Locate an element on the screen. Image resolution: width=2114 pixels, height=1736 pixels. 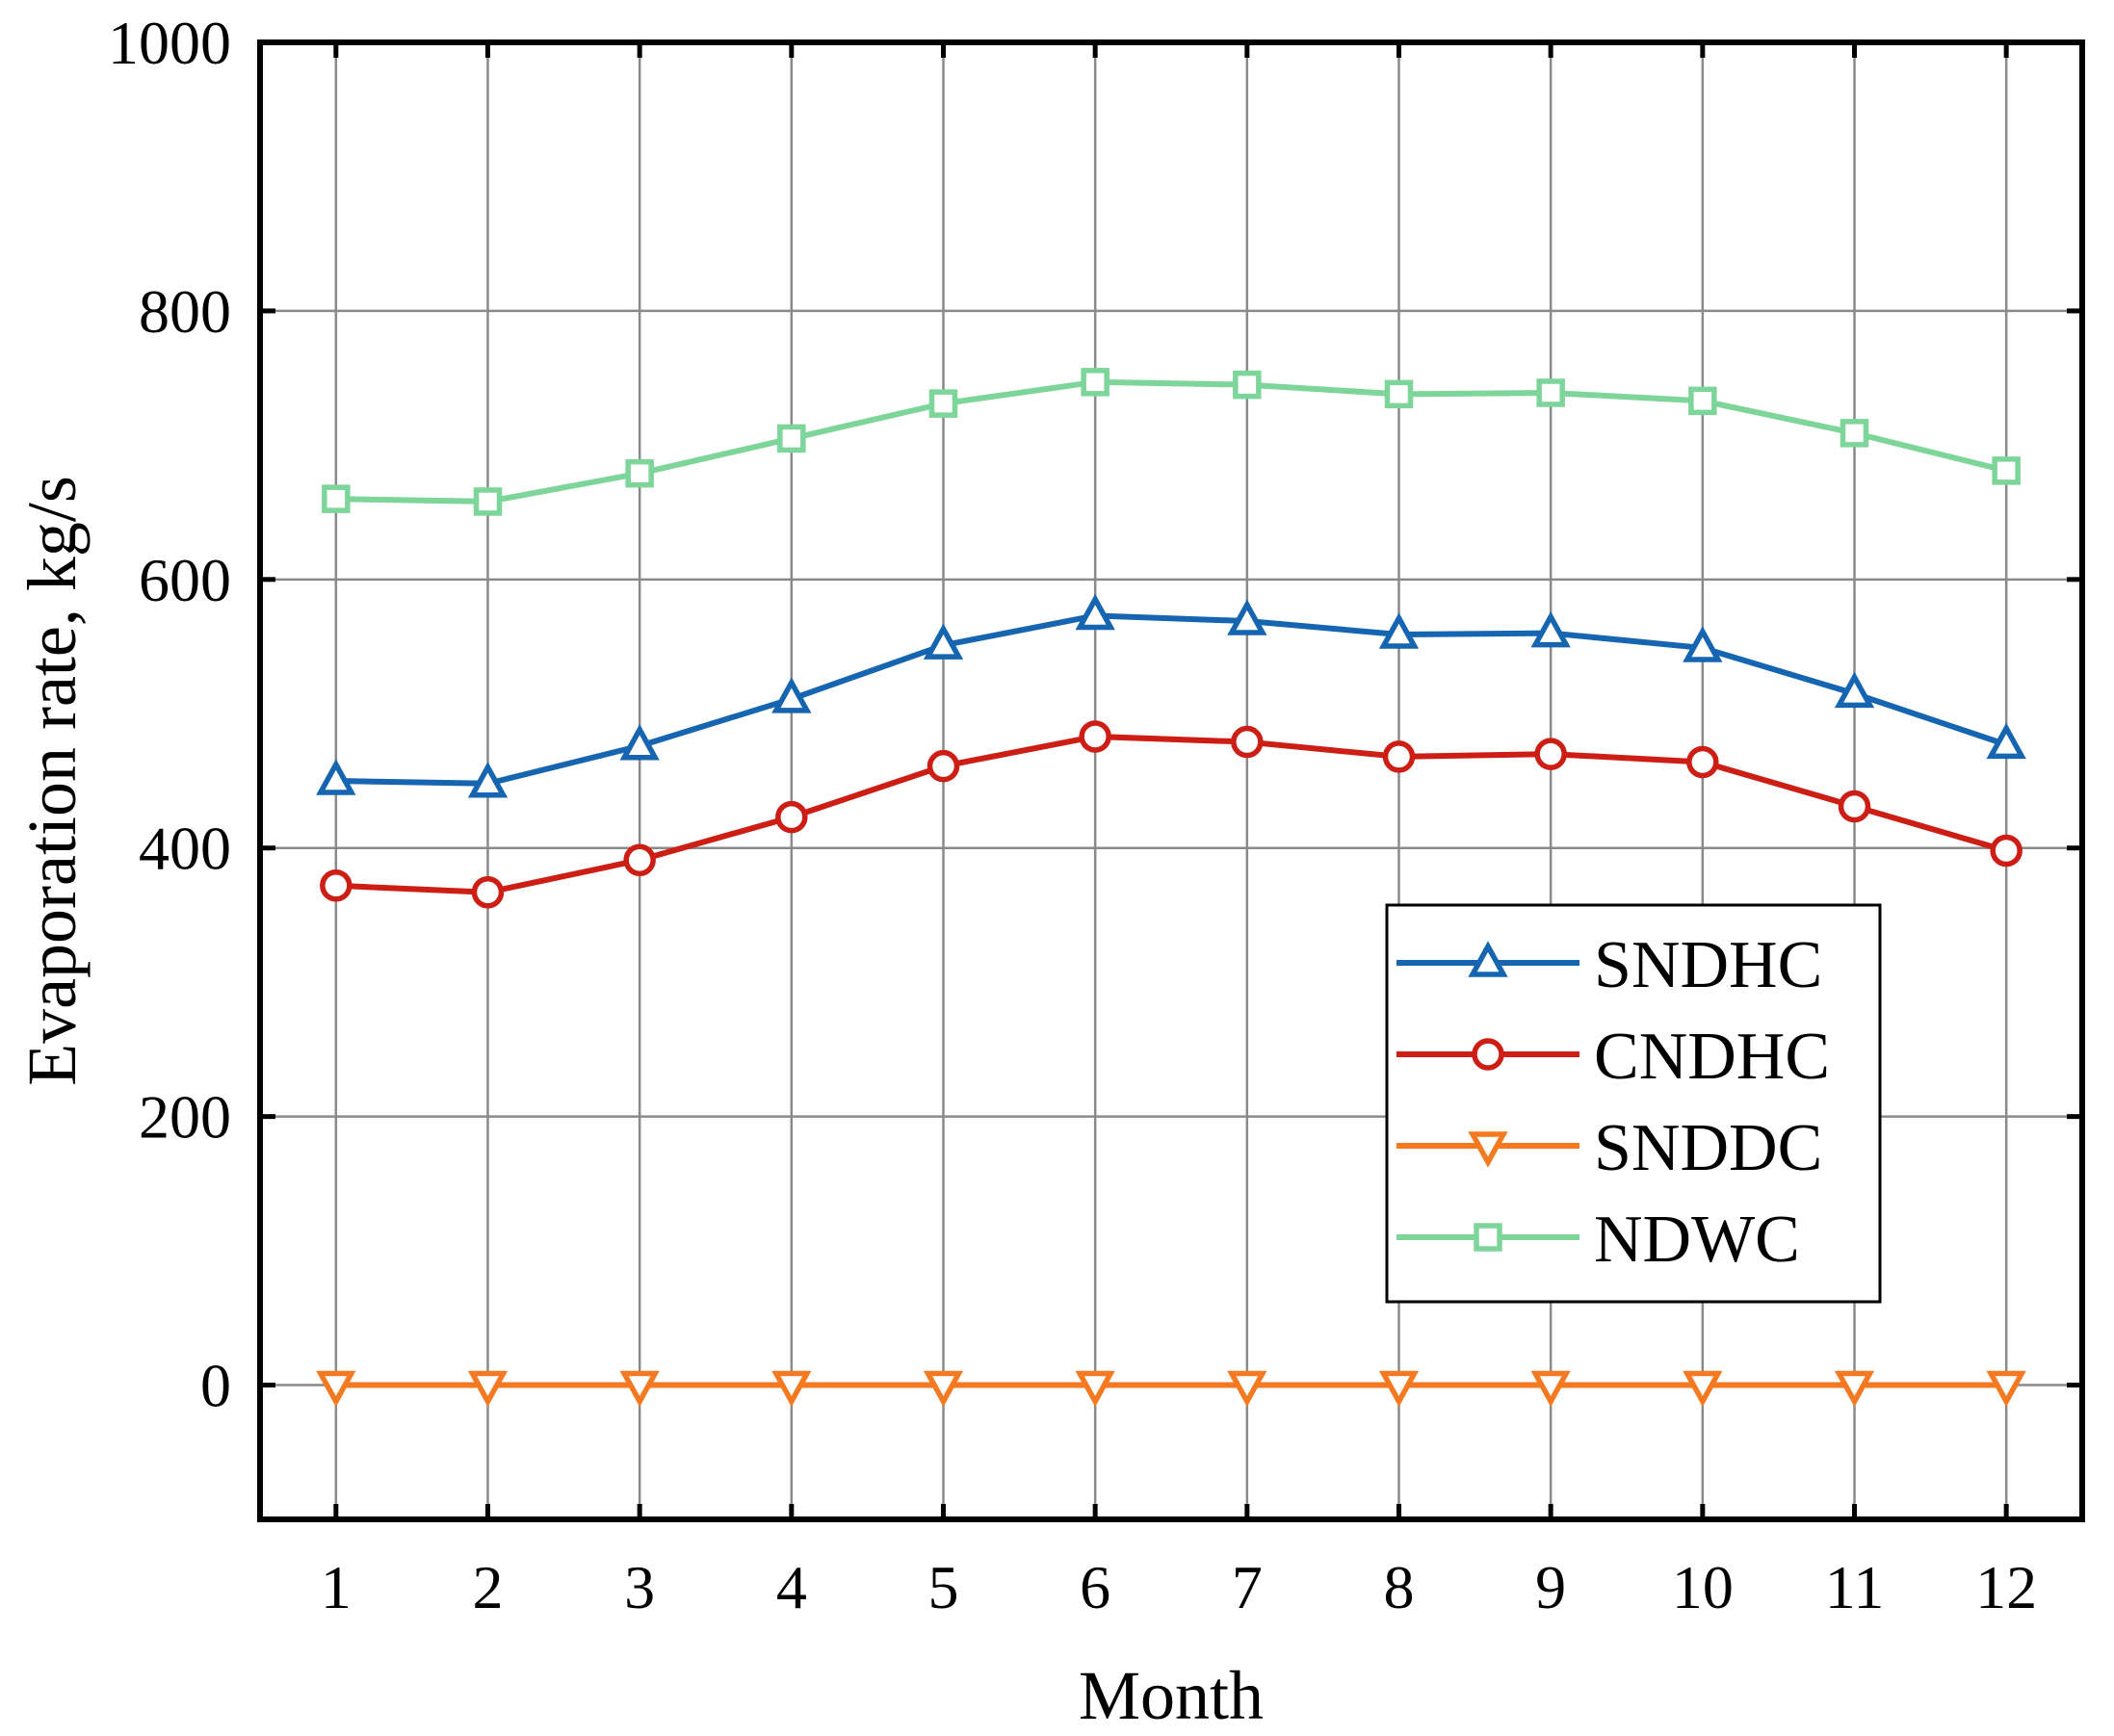
legend-marker-shape-sndhc is located at coordinates (1488, 959).